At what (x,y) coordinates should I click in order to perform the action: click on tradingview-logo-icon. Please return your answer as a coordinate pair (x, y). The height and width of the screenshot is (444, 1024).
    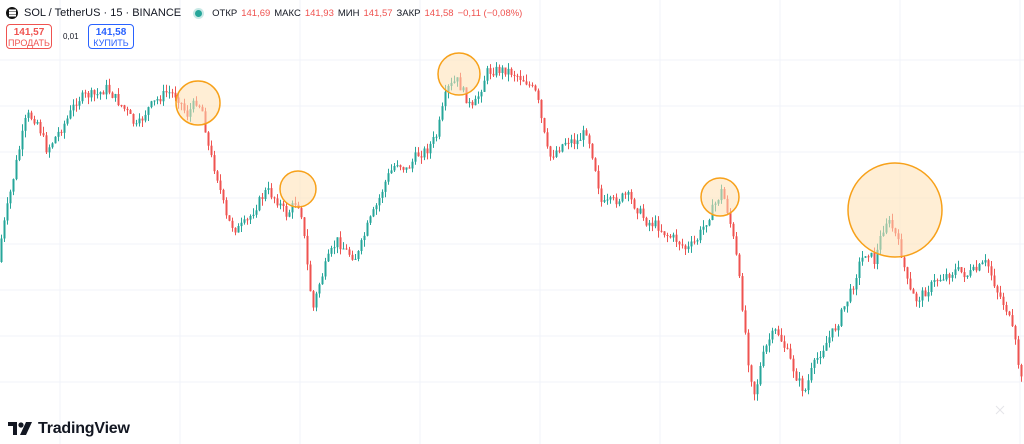
    Looking at the image, I should click on (20, 428).